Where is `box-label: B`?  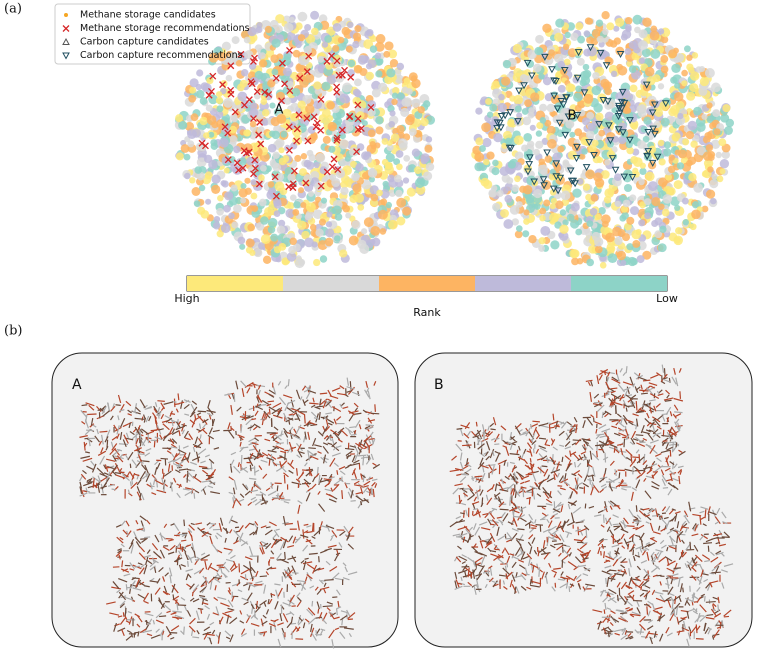
box-label: B is located at coordinates (439, 385).